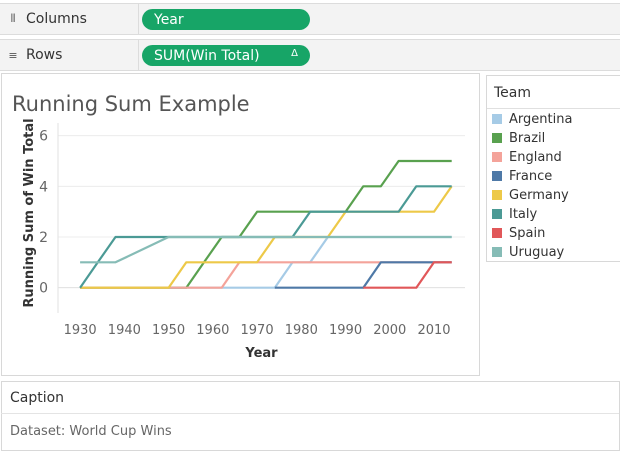 The height and width of the screenshot is (451, 620). What do you see at coordinates (70, 55) in the screenshot?
I see `rows-shelf-label: ≡ Rows` at bounding box center [70, 55].